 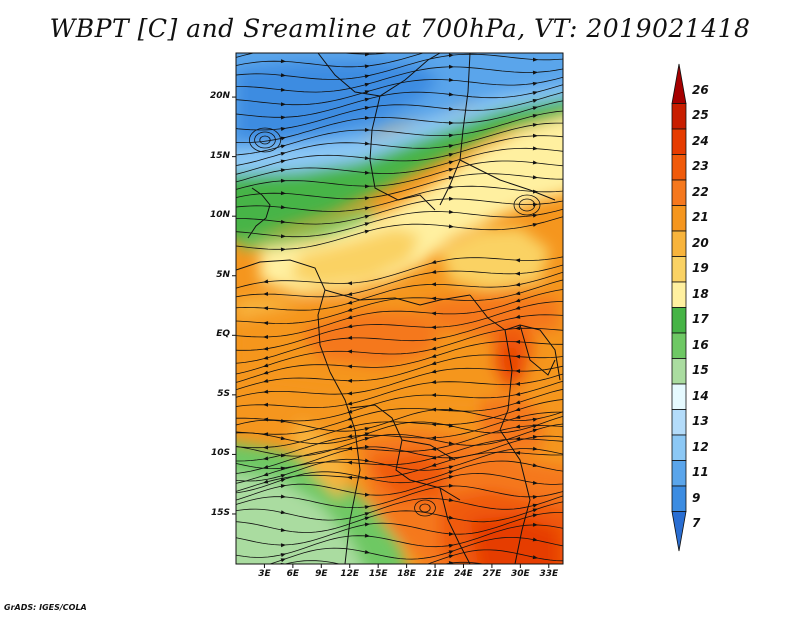 What do you see at coordinates (700, 370) in the screenshot?
I see `color-bar-label: 15` at bounding box center [700, 370].